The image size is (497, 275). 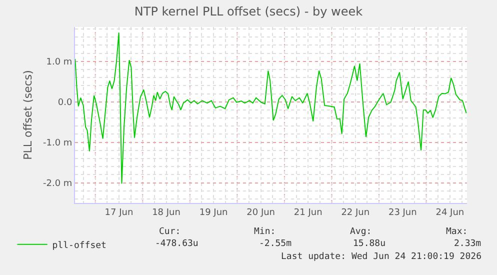 I want to click on x-tick-label: 17 Jun, so click(x=119, y=213).